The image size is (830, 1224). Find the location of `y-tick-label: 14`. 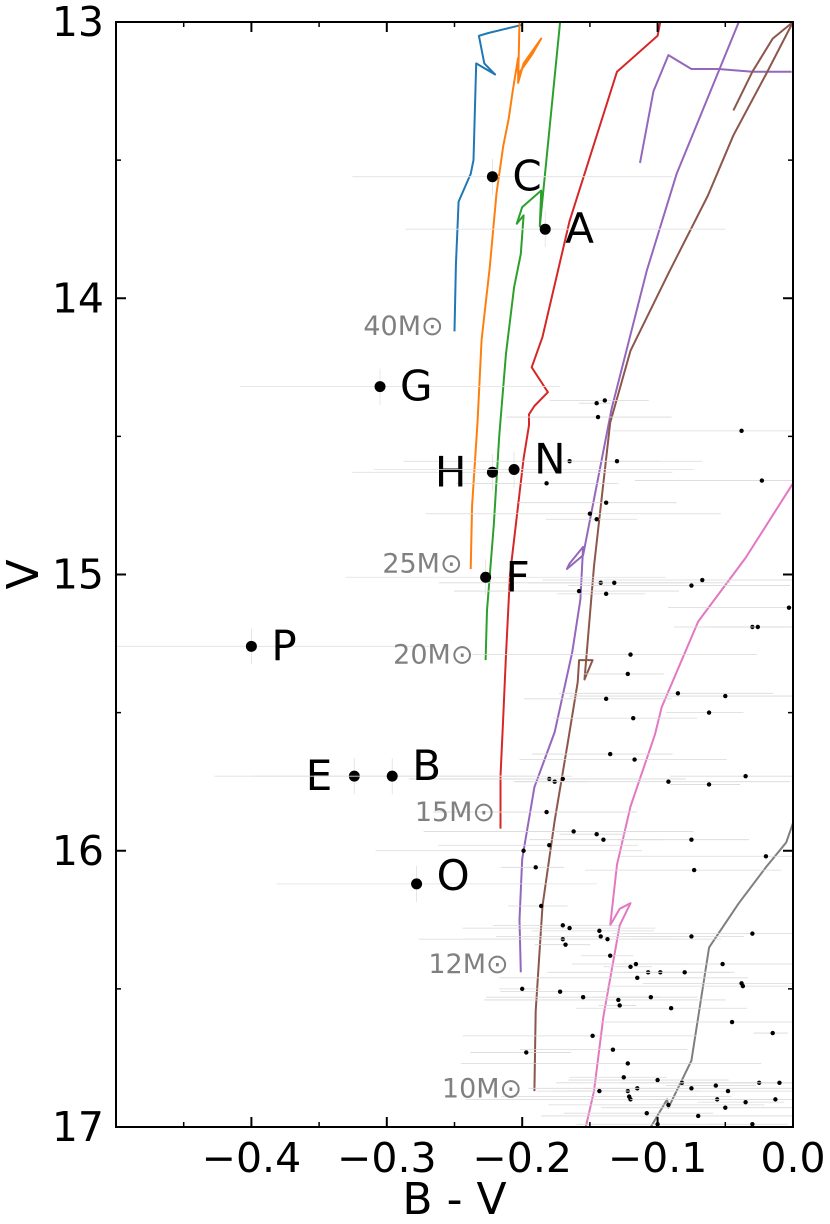

y-tick-label: 14 is located at coordinates (78, 298).